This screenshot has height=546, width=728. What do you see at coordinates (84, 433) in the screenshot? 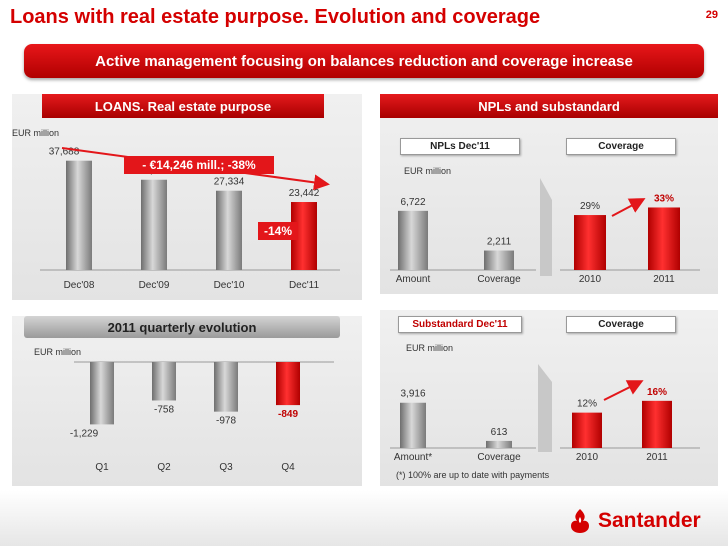
I see `value-label-1-0: -1,229` at bounding box center [84, 433].